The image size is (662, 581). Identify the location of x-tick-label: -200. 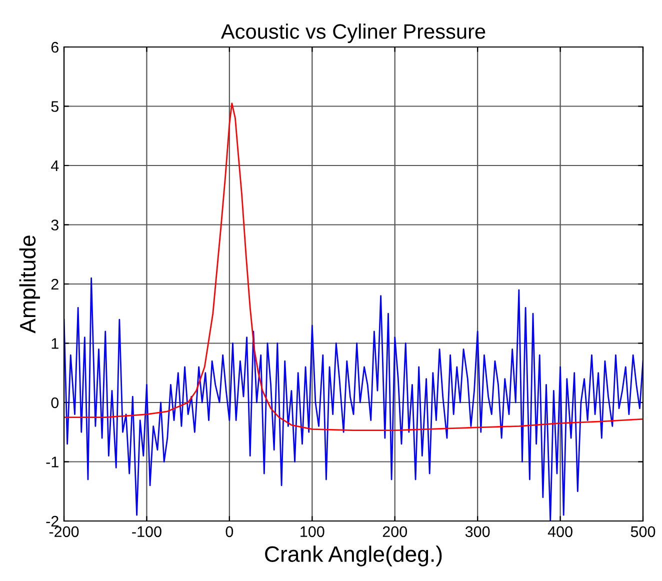
(64, 532).